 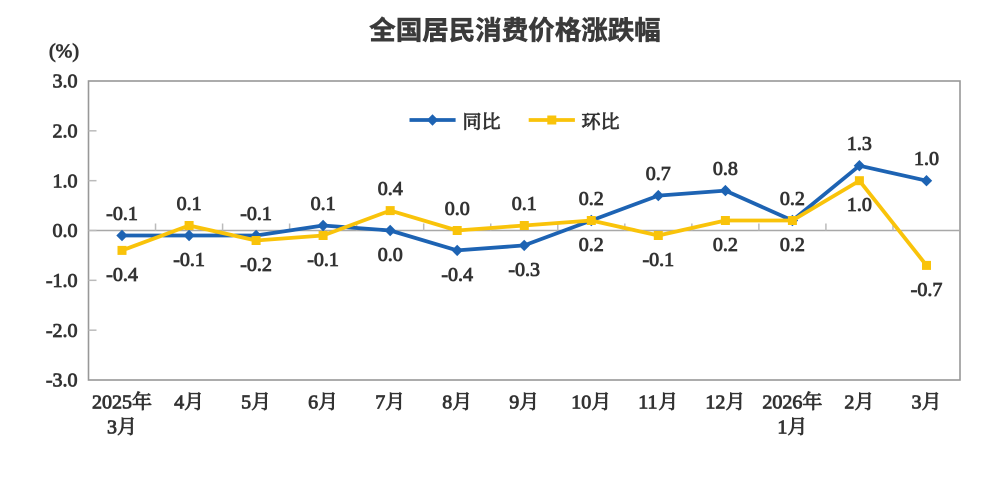 I want to click on svg-text: 5, so click(x=246, y=403).